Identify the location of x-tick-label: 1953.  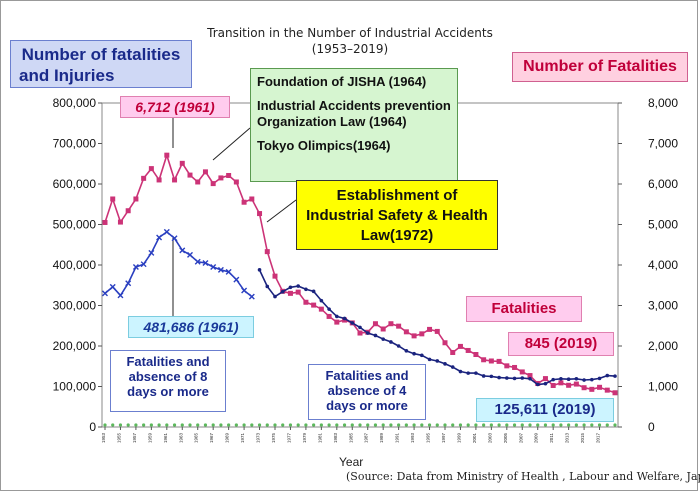
(103, 438).